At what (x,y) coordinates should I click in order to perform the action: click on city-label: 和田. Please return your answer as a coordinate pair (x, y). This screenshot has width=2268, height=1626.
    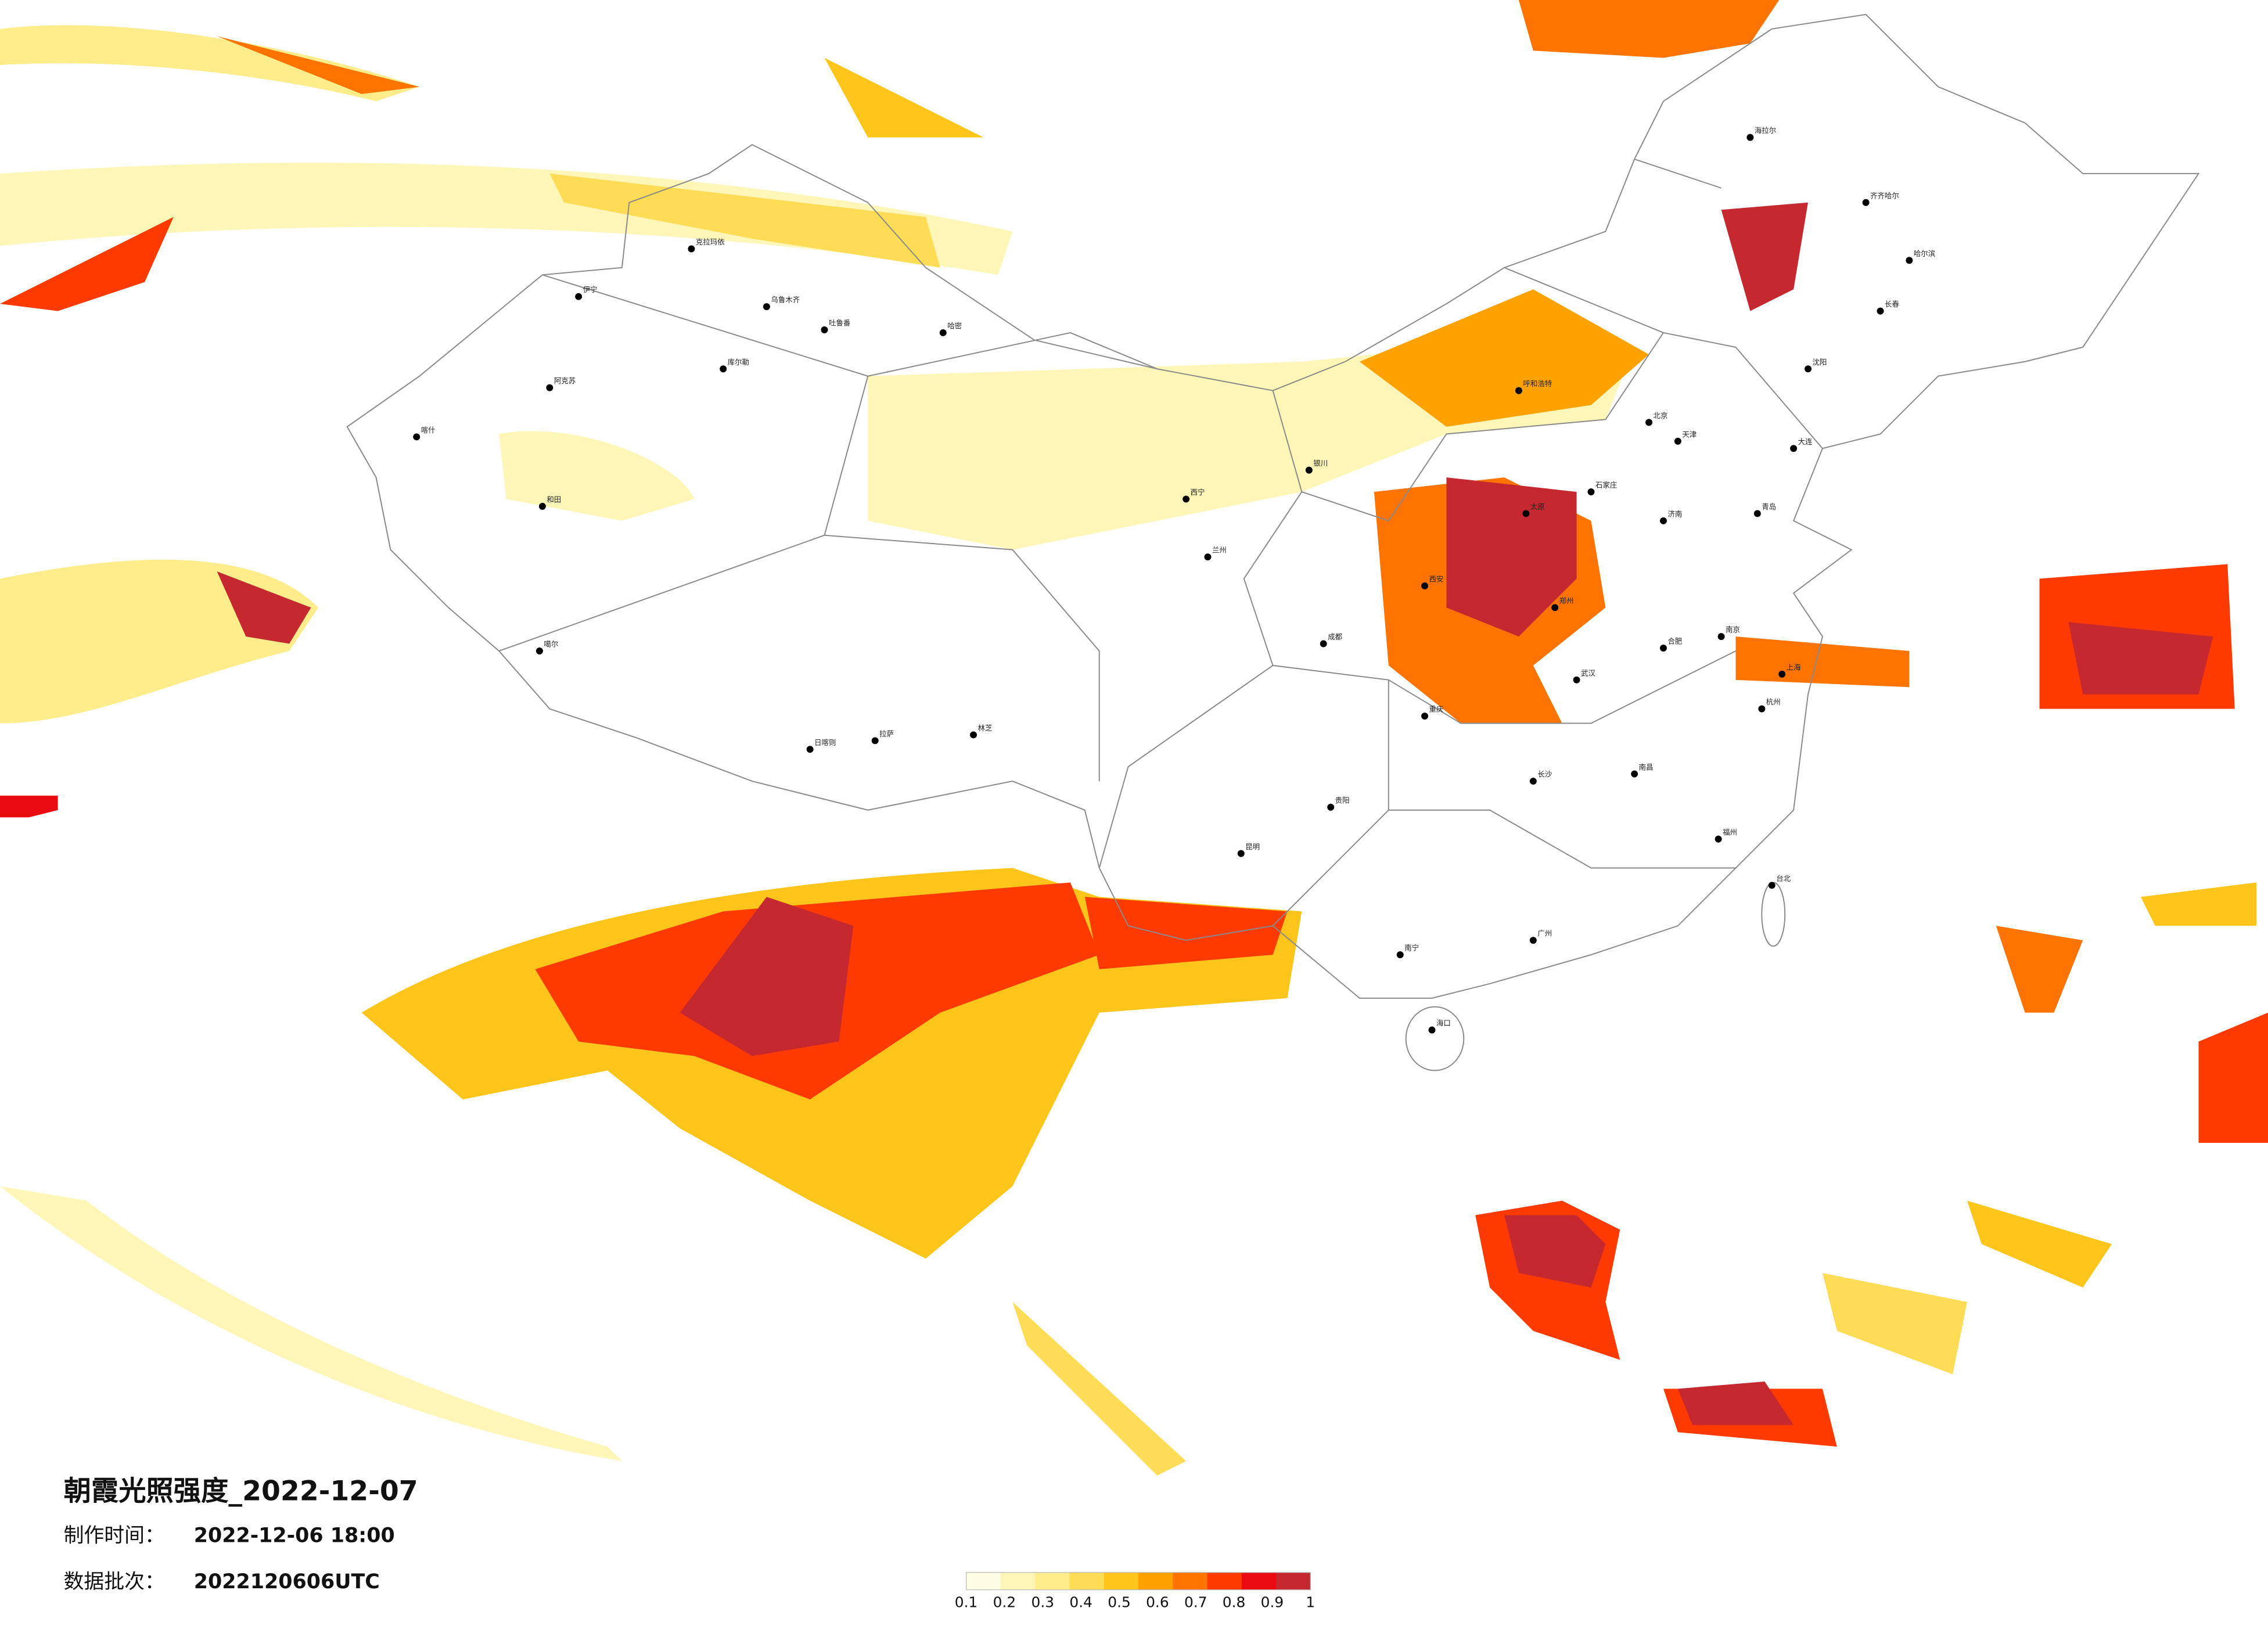
    Looking at the image, I should click on (554, 499).